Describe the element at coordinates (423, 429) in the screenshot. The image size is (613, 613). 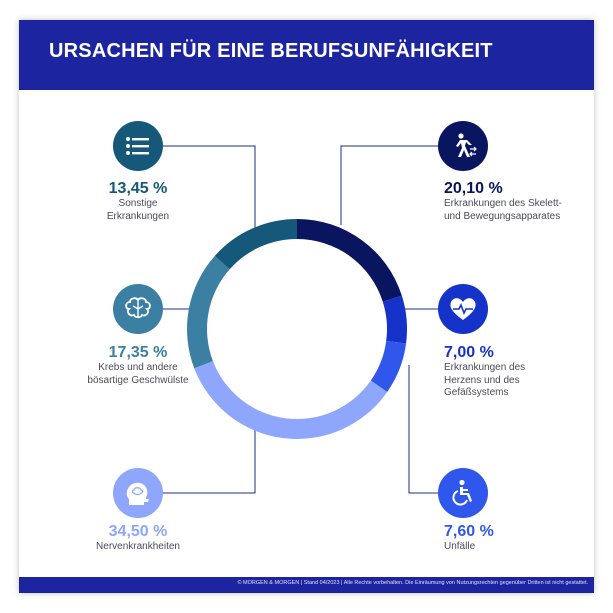
I see `leader-line-unfaelle` at that location.